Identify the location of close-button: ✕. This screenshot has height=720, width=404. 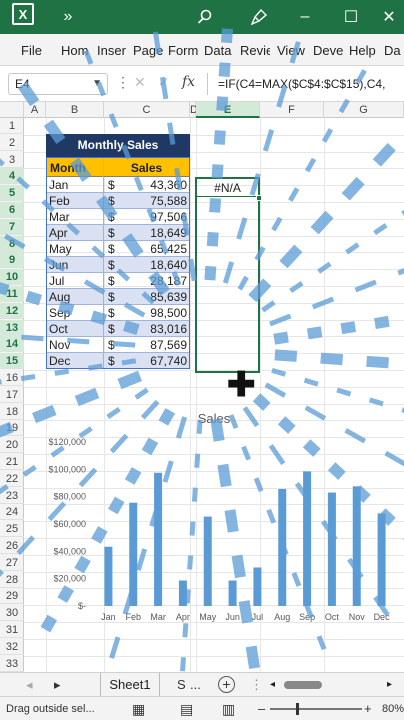
(389, 17).